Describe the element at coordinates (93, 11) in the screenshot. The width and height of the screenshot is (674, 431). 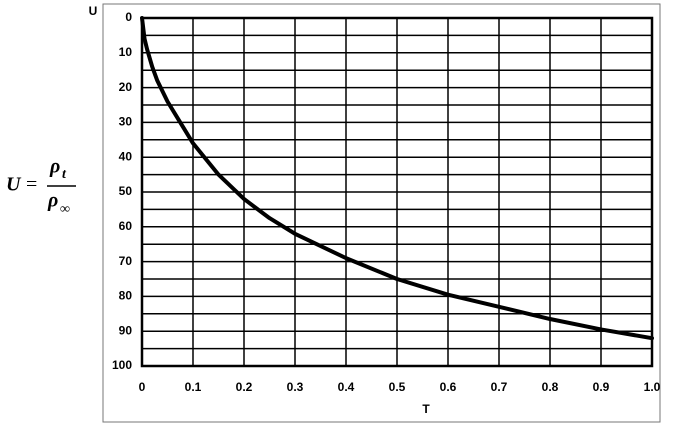
I see `y-axis-label: U` at that location.